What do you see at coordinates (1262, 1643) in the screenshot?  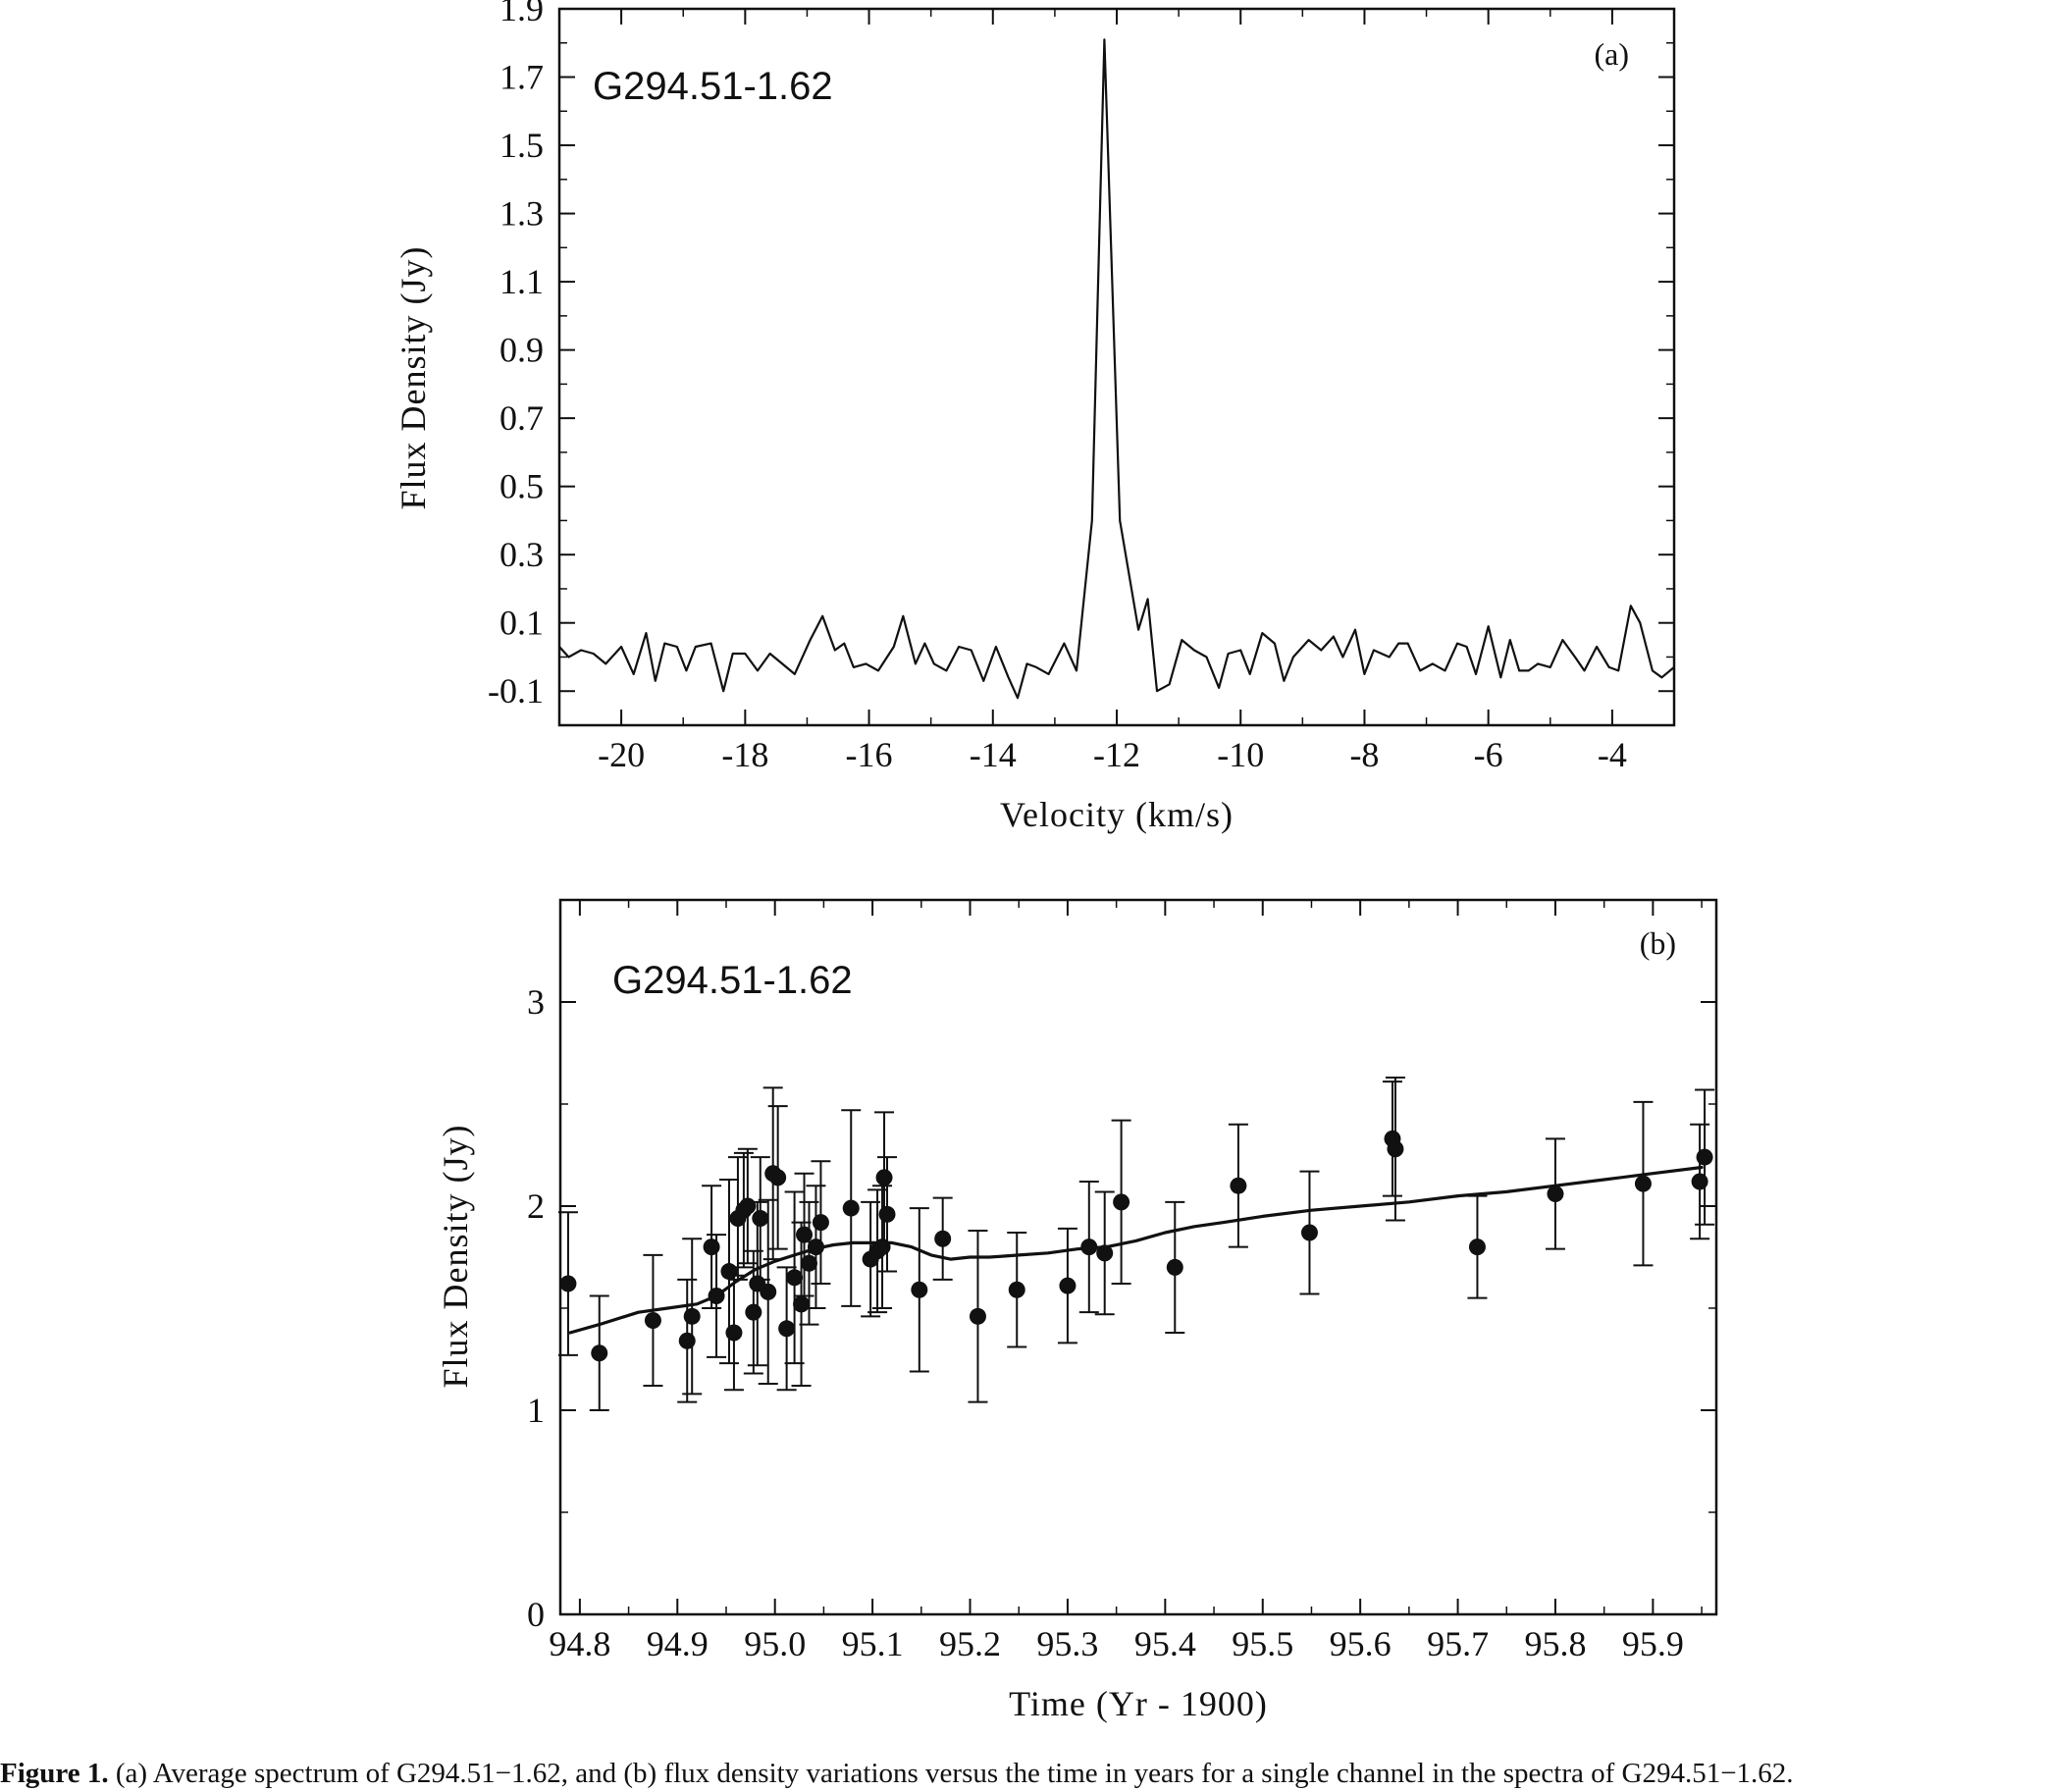 I see `x-tick-label: 95.5` at bounding box center [1262, 1643].